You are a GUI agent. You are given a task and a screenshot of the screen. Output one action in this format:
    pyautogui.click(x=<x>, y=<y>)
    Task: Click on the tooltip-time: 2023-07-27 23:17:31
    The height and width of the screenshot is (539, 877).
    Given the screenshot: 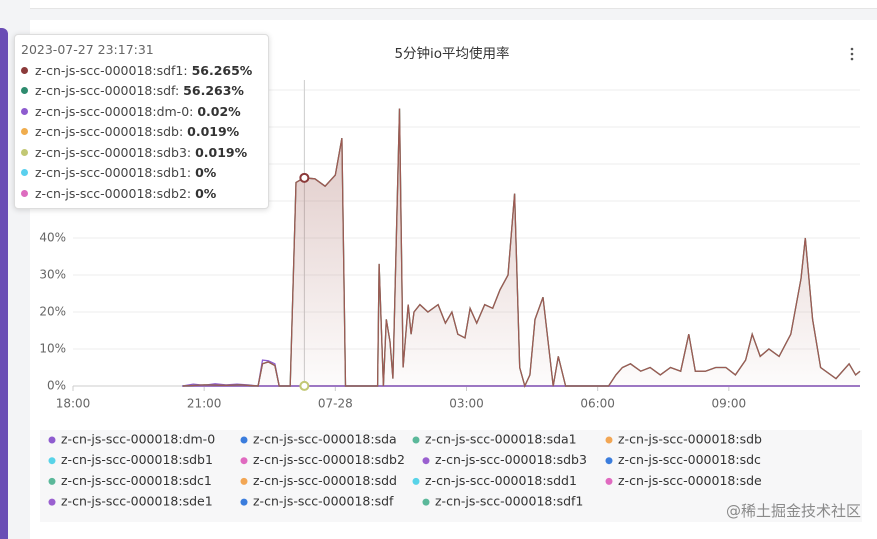 What is the action you would take?
    pyautogui.click(x=87, y=49)
    